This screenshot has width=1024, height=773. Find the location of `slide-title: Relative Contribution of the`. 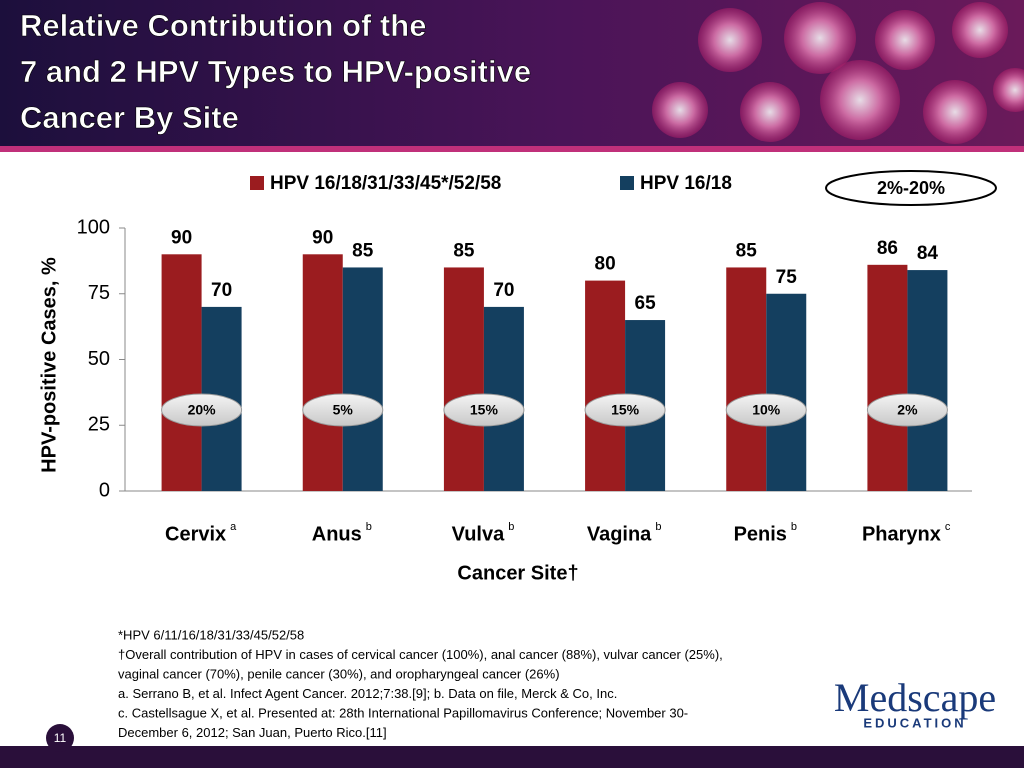

slide-title: Relative Contribution of the is located at coordinates (223, 25).